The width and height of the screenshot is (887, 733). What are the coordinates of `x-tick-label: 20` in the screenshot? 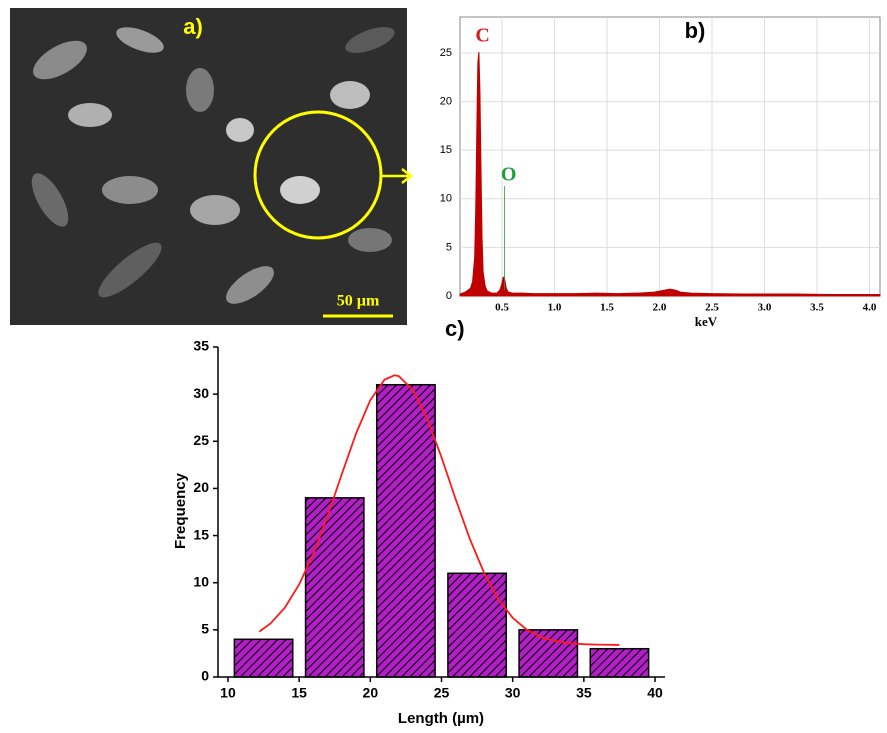 It's located at (371, 693).